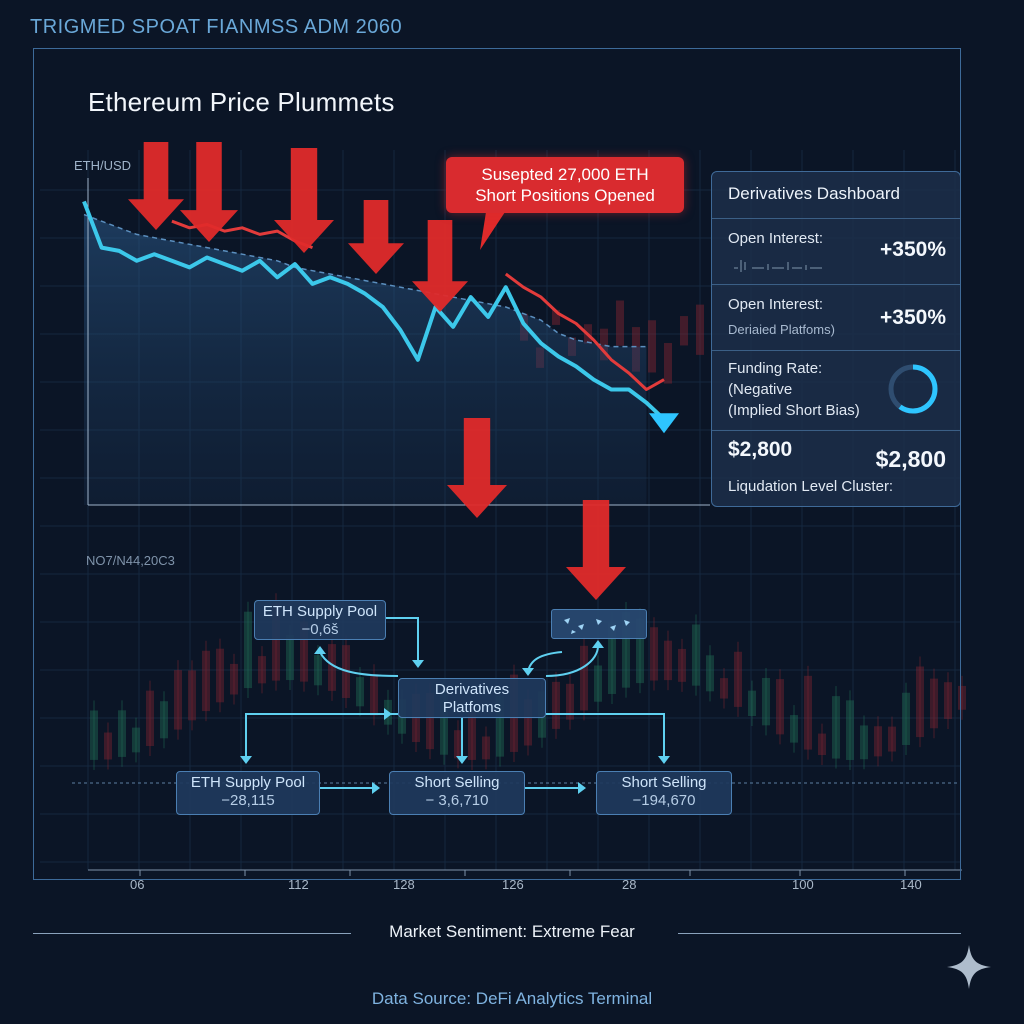 The height and width of the screenshot is (1024, 1024). I want to click on price-line, so click(374, 310).